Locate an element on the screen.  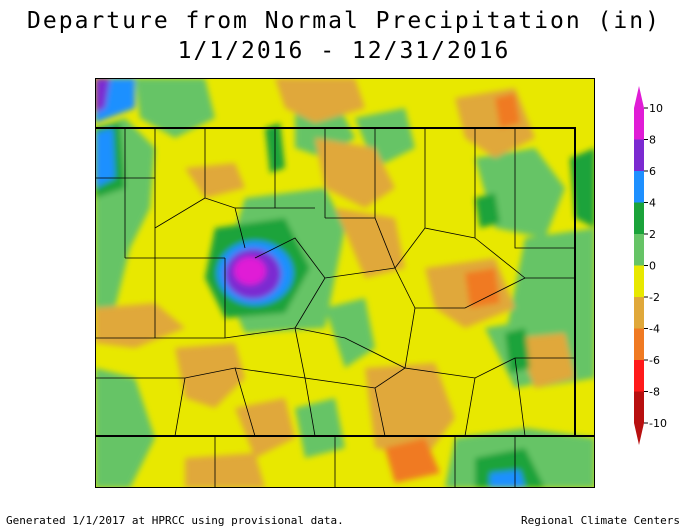
legend-tick-label: 0 is located at coordinates (652, 266).